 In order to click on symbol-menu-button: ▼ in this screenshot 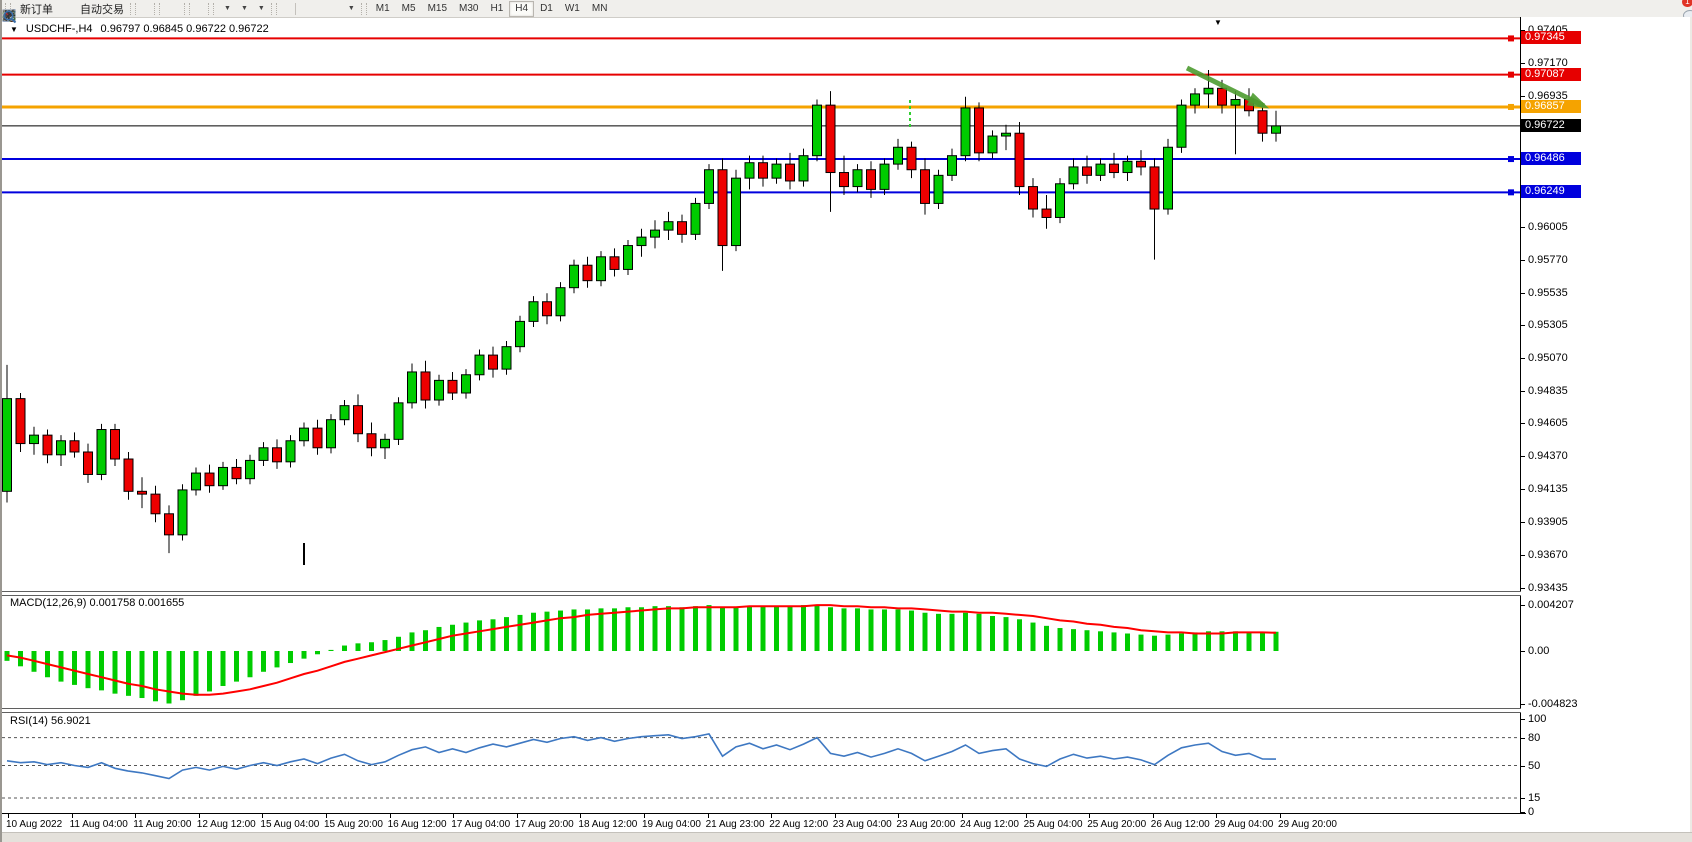, I will do `click(14, 29)`.